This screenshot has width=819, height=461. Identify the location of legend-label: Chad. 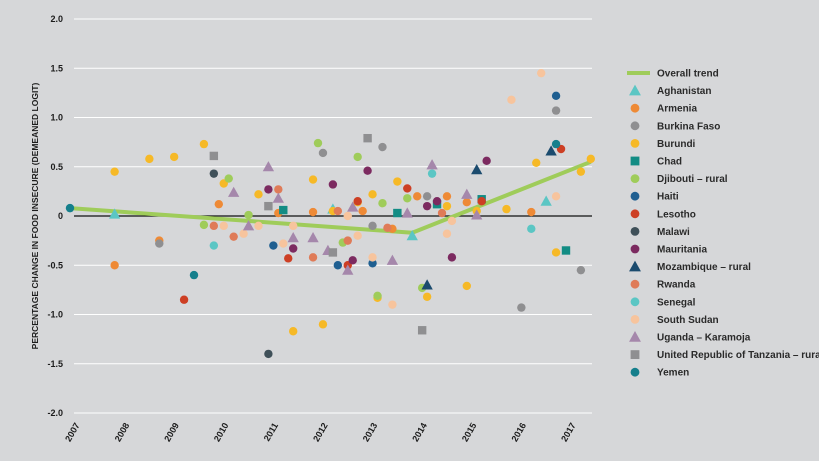
(669, 162).